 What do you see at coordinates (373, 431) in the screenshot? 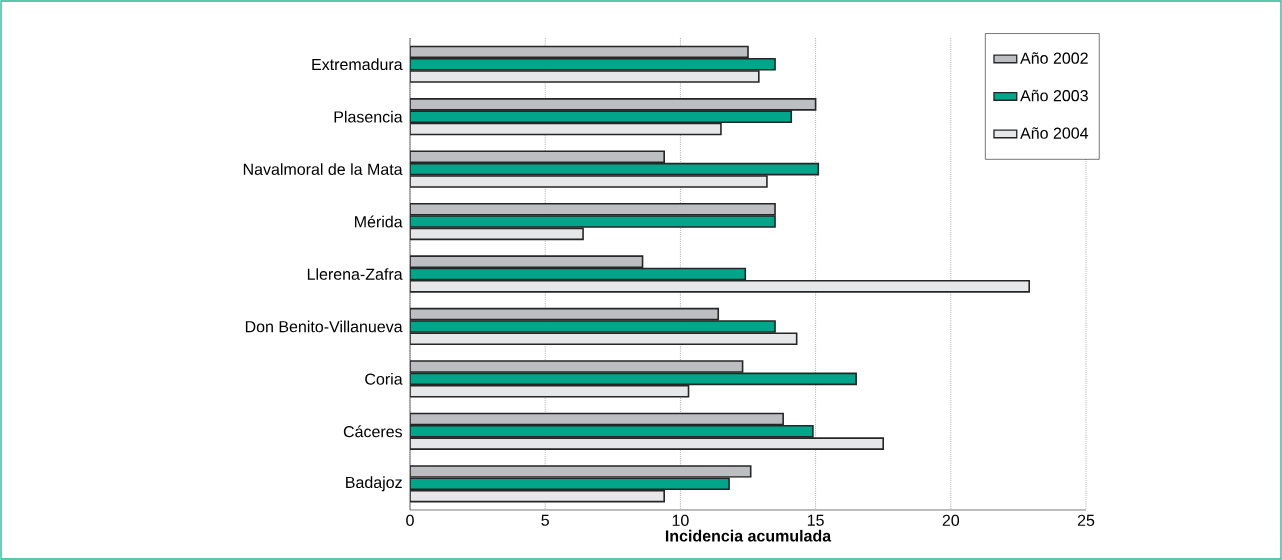
I see `y-tick-label: Cáceres` at bounding box center [373, 431].